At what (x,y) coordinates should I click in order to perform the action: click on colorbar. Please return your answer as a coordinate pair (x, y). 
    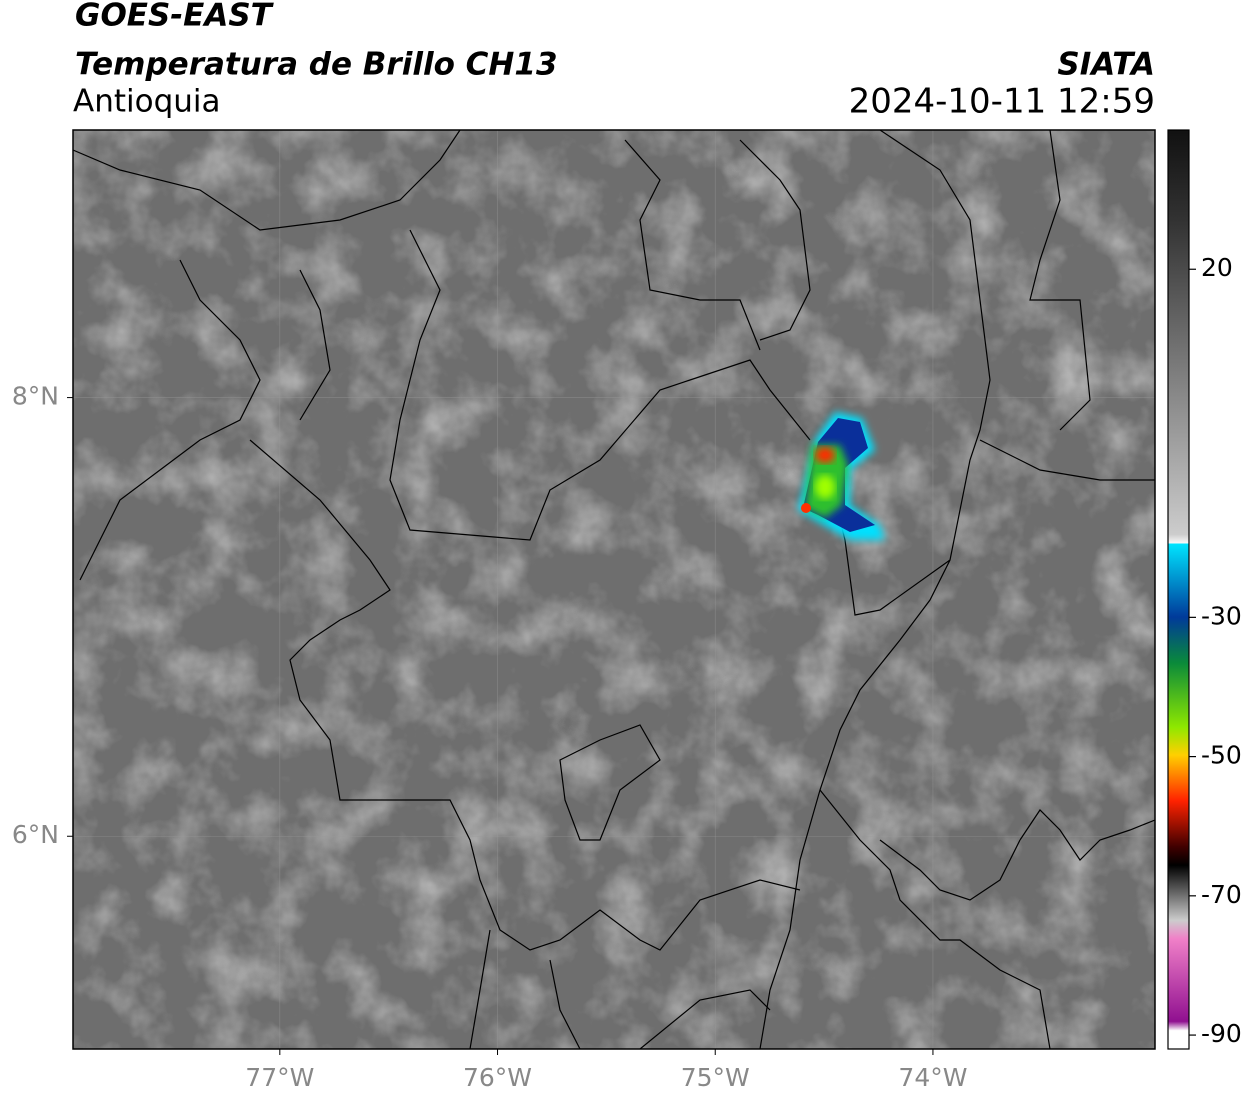
    Looking at the image, I should click on (1178, 589).